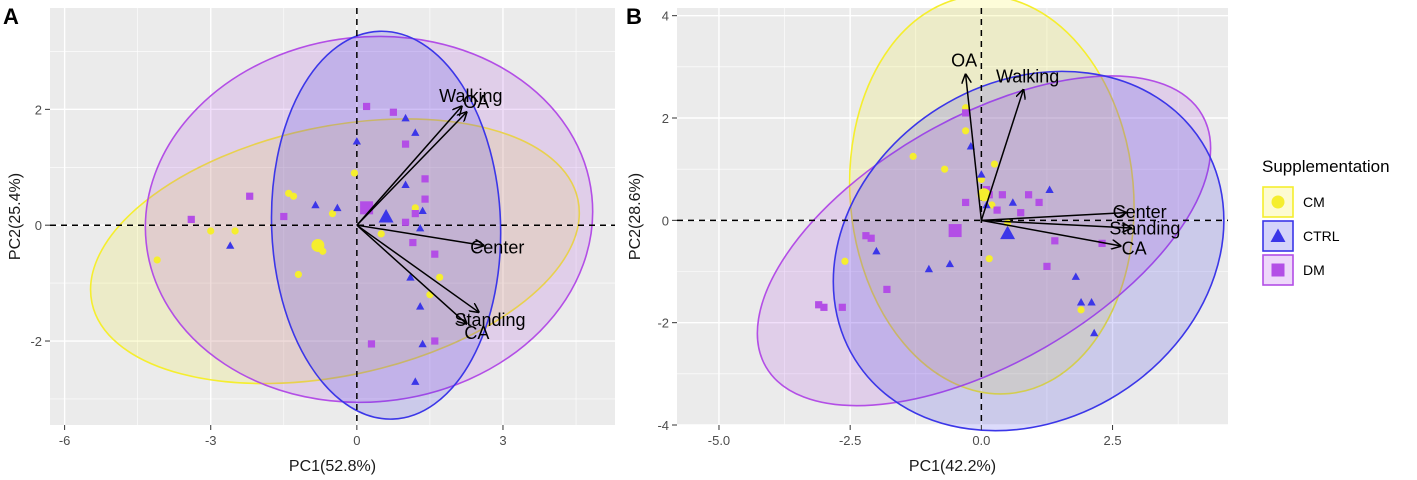 The height and width of the screenshot is (480, 1417). What do you see at coordinates (36, 341) in the screenshot?
I see `y-tick-label-a: -2` at bounding box center [36, 341].